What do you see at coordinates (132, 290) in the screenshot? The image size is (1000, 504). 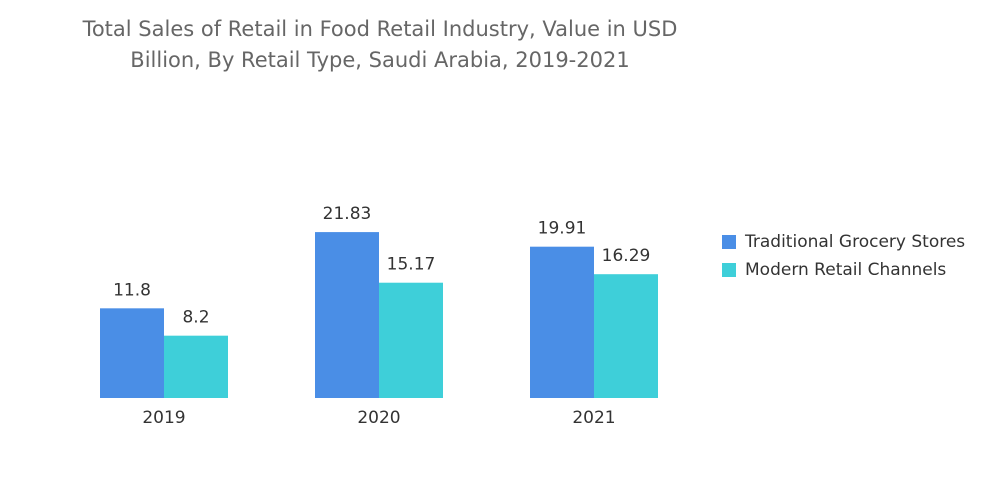 I see `data-label: 11.8` at bounding box center [132, 290].